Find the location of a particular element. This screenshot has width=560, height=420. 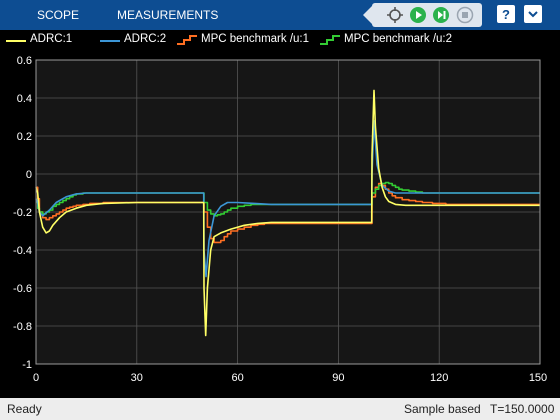

y-tick-label: 0.2 is located at coordinates (24, 137).